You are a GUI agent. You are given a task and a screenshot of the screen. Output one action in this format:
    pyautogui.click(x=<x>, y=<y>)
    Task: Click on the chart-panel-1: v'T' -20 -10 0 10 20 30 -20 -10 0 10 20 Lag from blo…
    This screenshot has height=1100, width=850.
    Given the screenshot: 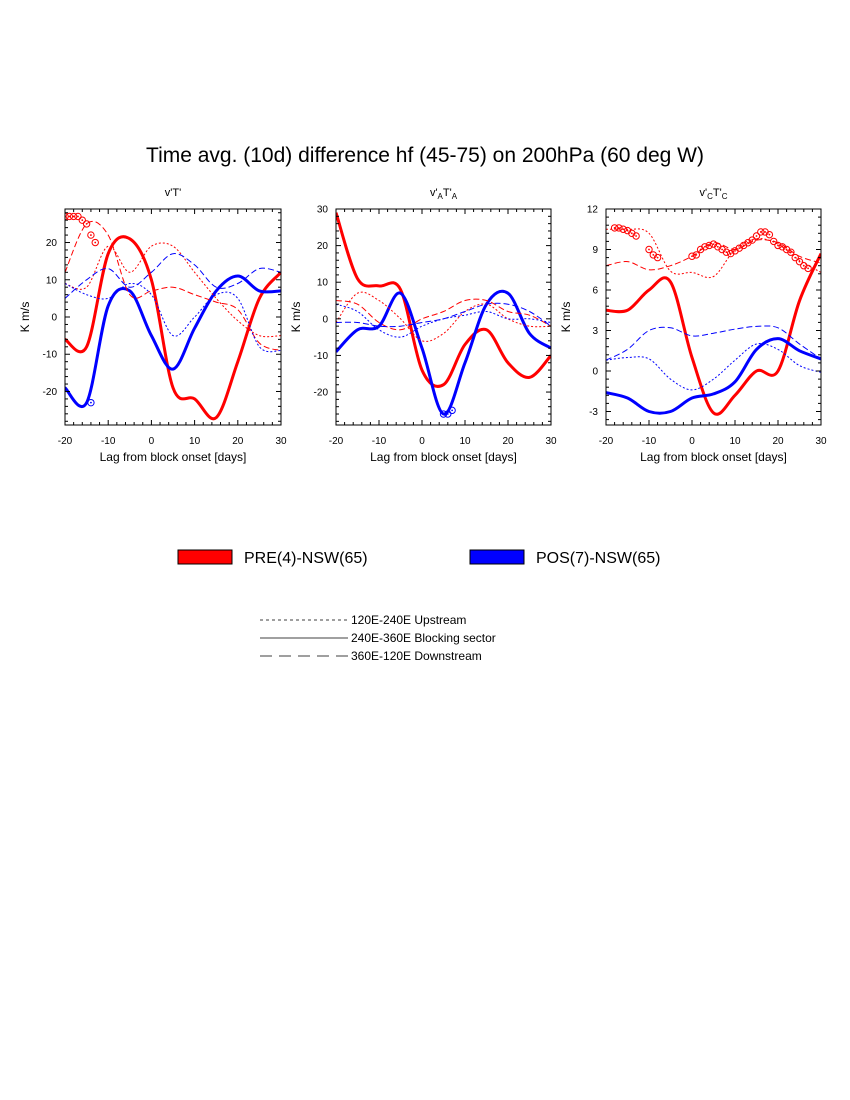 What is the action you would take?
    pyautogui.click(x=152, y=325)
    